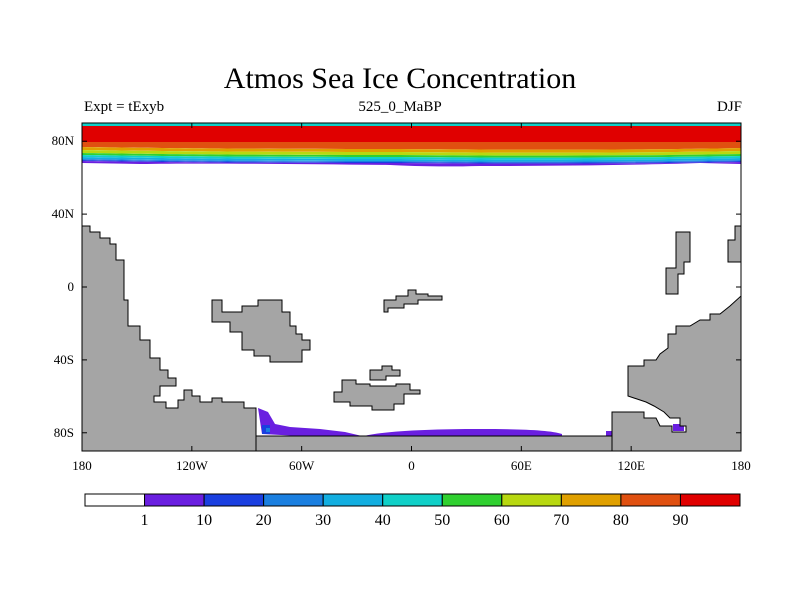 This screenshot has height=600, width=800. I want to click on y-tick-label: 80S, so click(64, 432).